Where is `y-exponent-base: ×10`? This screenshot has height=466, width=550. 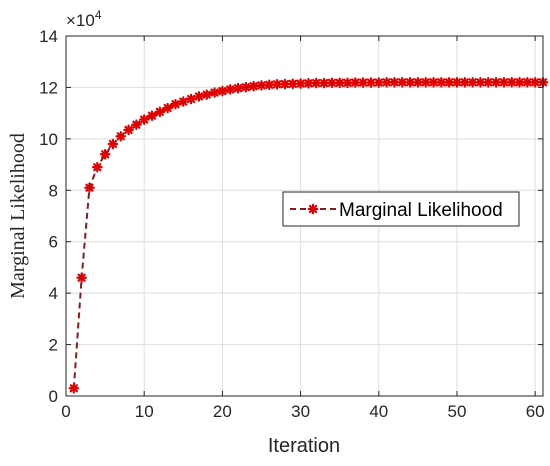 y-exponent-base: ×10 is located at coordinates (80, 20).